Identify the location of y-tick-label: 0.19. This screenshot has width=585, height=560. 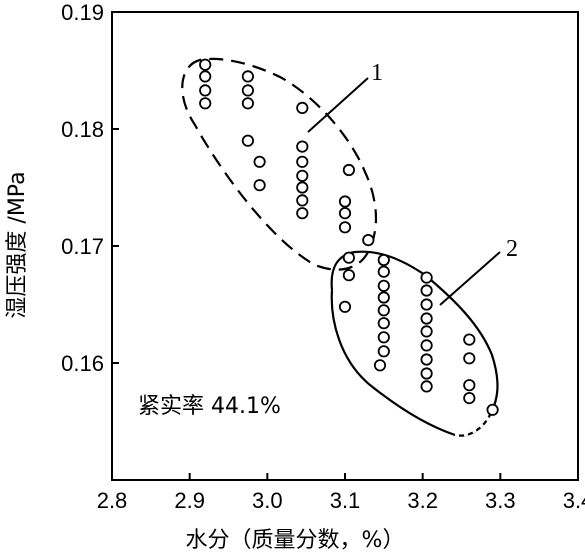
(82, 12).